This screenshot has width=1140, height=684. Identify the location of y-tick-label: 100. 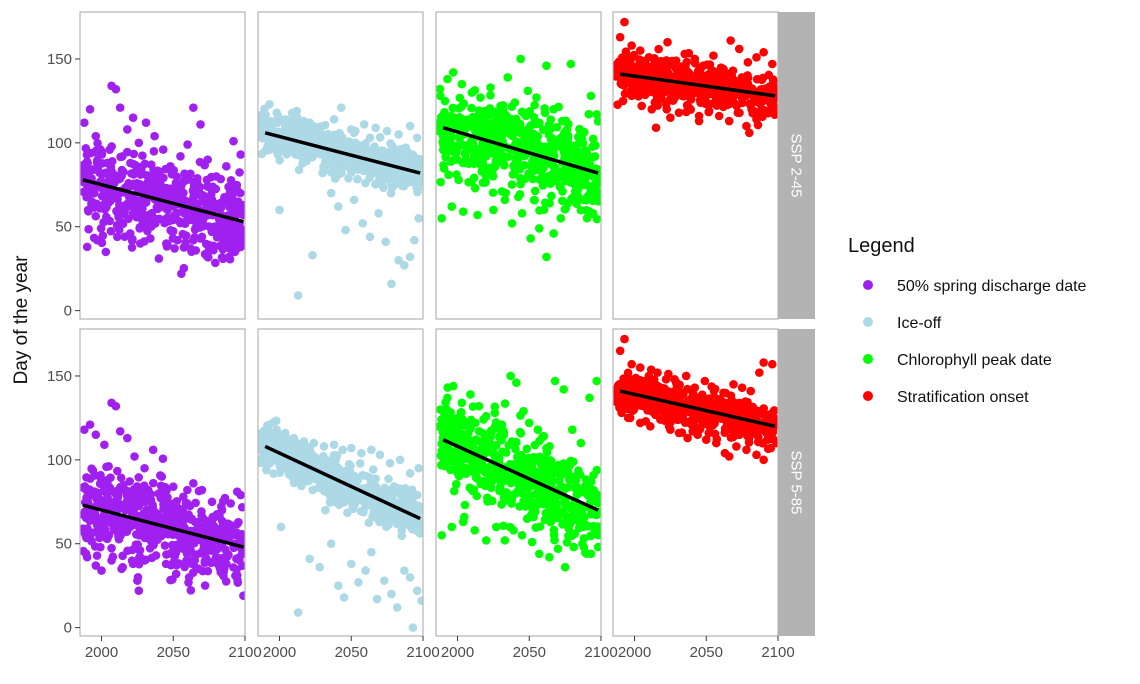
(59, 460).